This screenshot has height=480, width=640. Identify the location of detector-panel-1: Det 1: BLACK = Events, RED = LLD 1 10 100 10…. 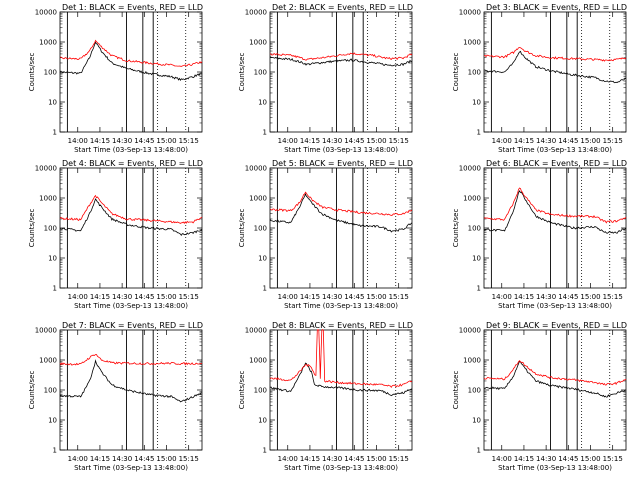
(115, 78).